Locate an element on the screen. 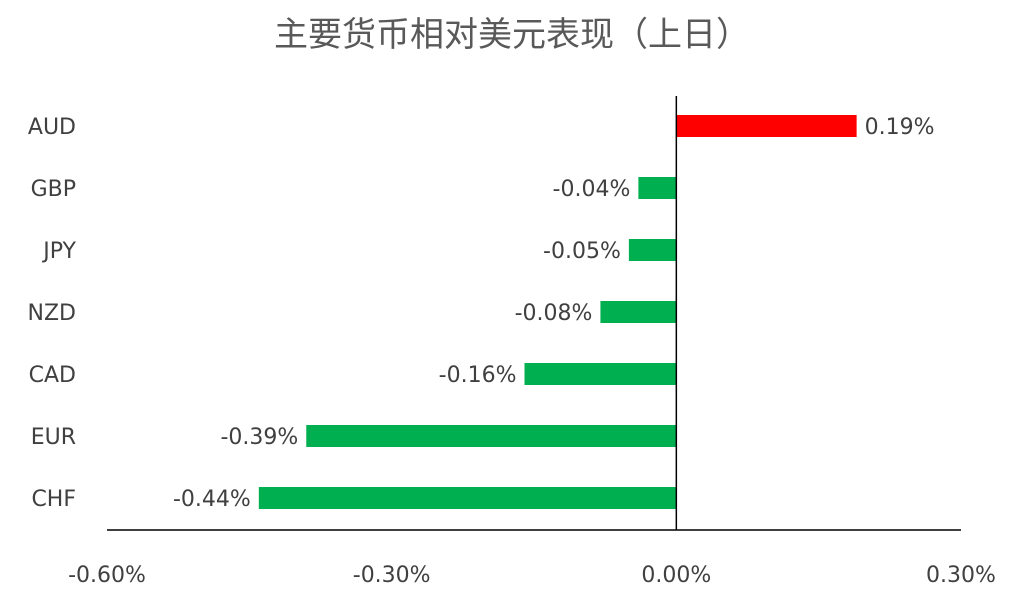  chart-title: 主要货币相对美元表现（上日） is located at coordinates (512, 35).